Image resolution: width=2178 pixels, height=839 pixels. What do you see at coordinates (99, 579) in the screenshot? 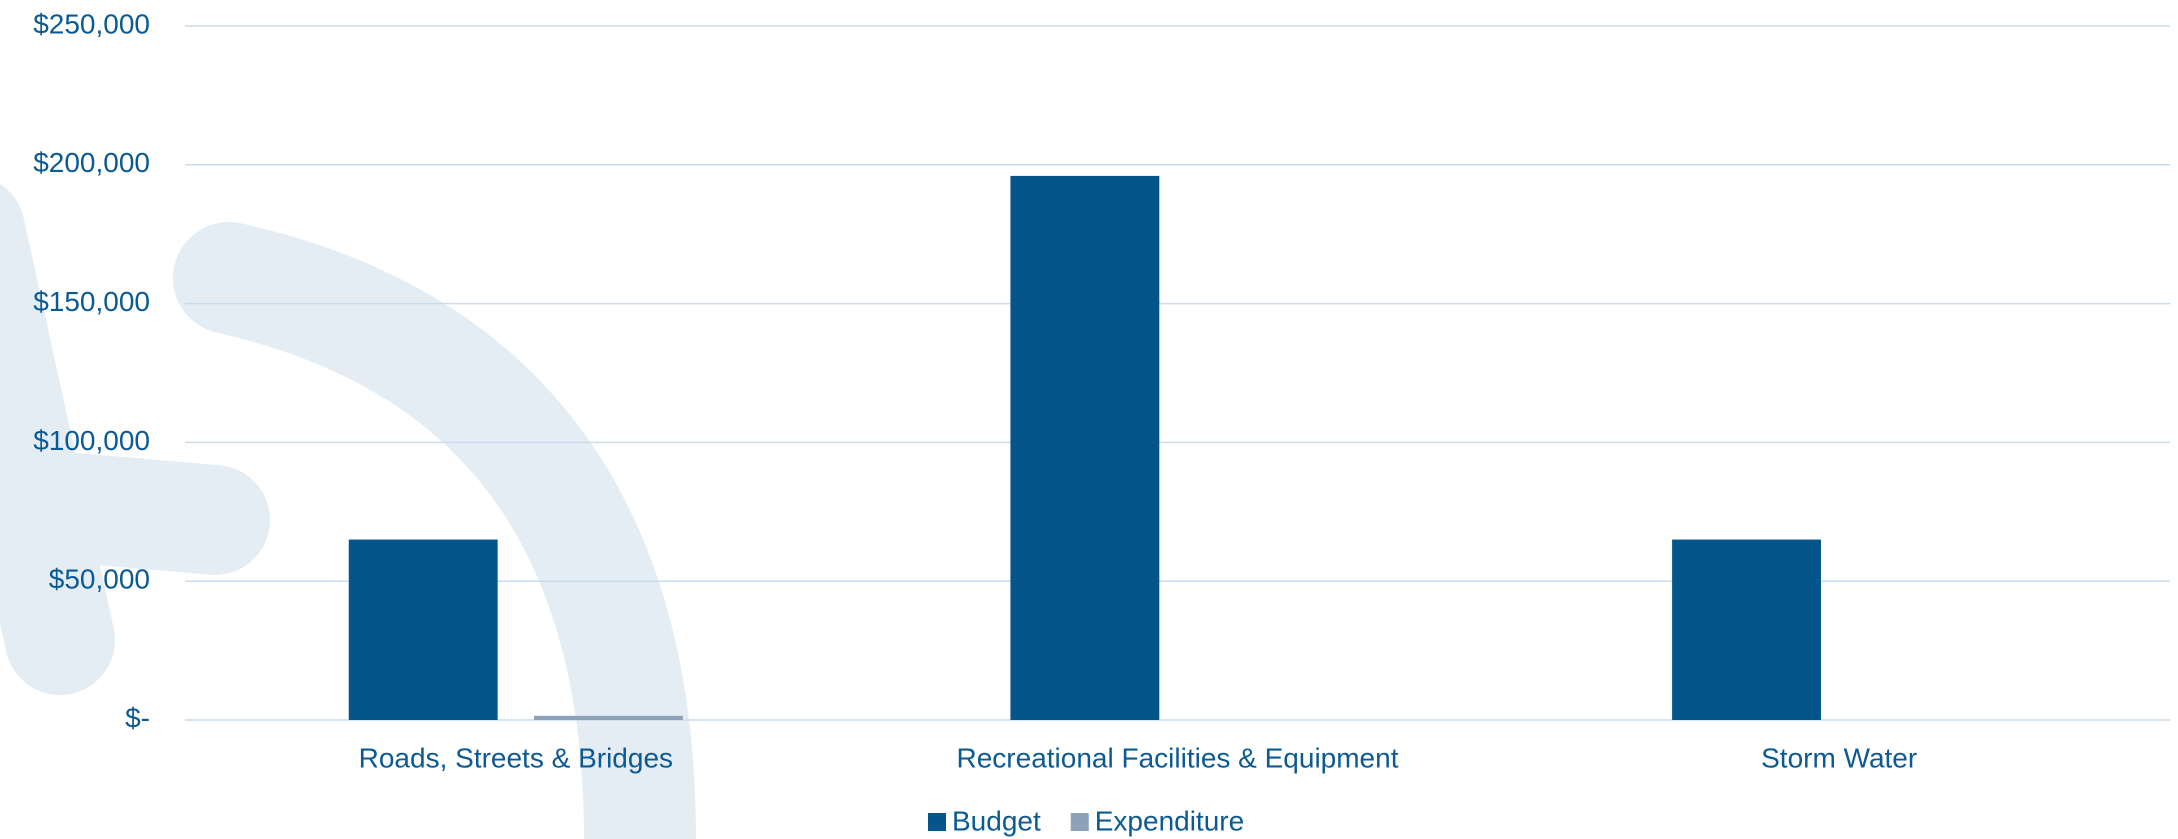
I see `y-tick-label: $50,000` at bounding box center [99, 579].